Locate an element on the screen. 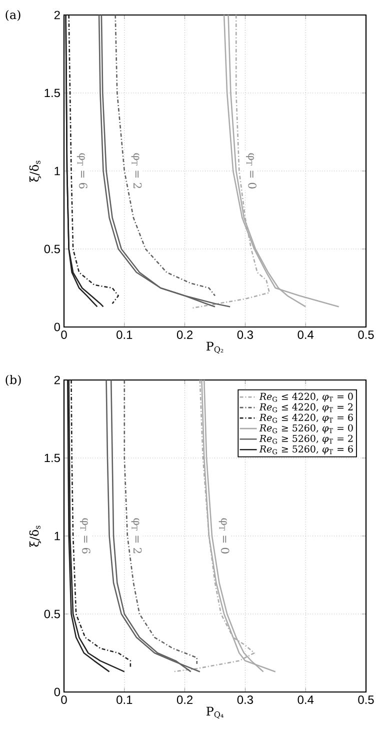  legend-label: Re$_{G}$ ≤ 4220, φ$_{T}$ = 6 is located at coordinates (306, 418).